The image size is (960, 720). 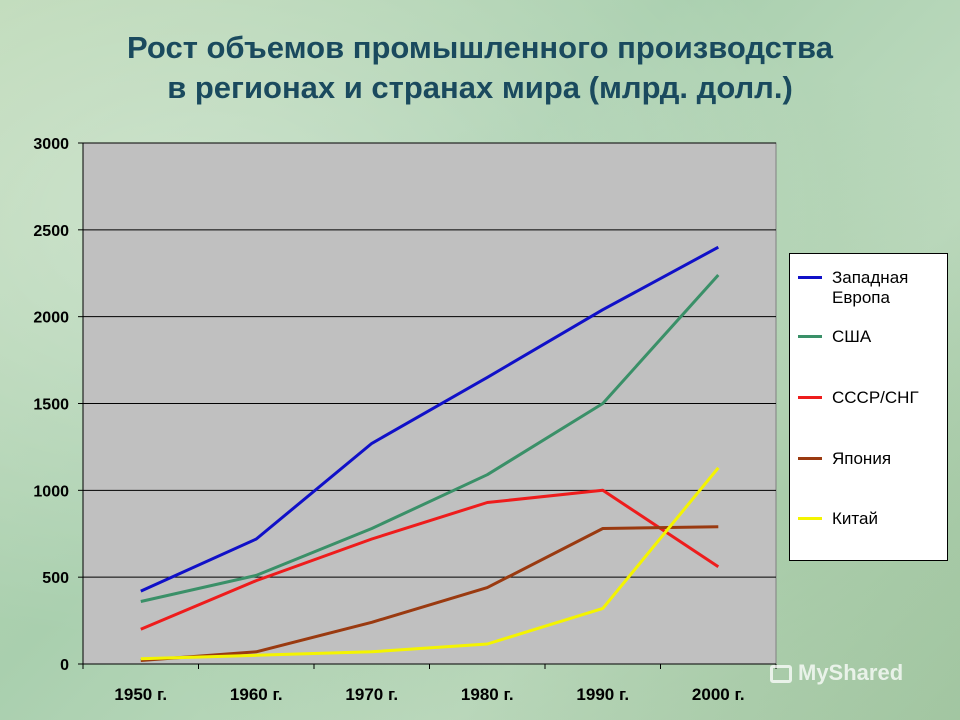 I want to click on y-tick-label: 2500, so click(x=51, y=231).